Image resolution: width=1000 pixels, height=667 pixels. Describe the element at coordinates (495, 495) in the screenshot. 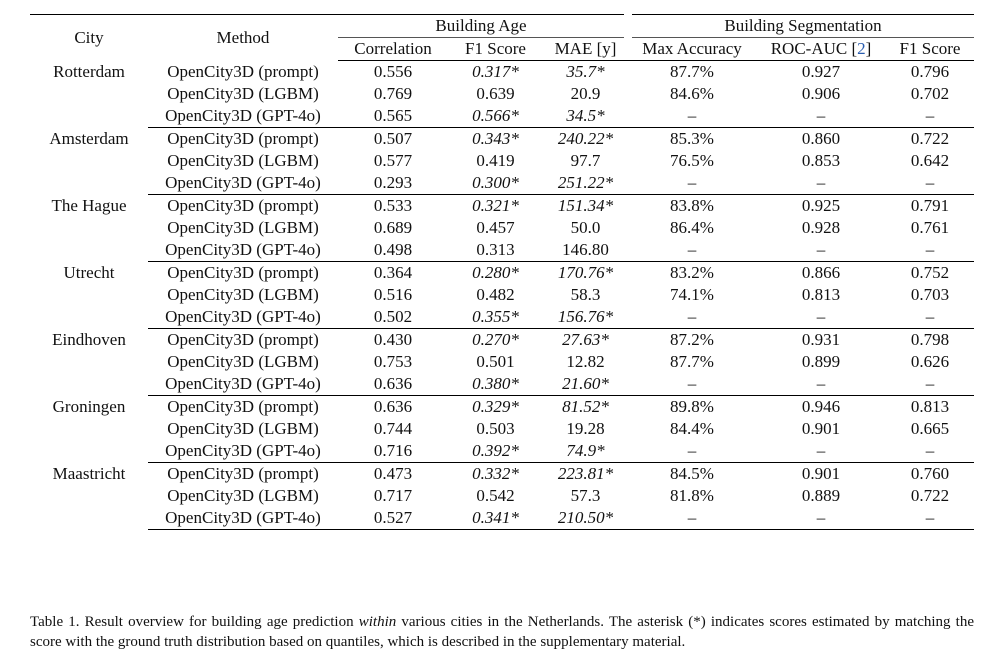

I see `cell-f1: 0.542` at that location.